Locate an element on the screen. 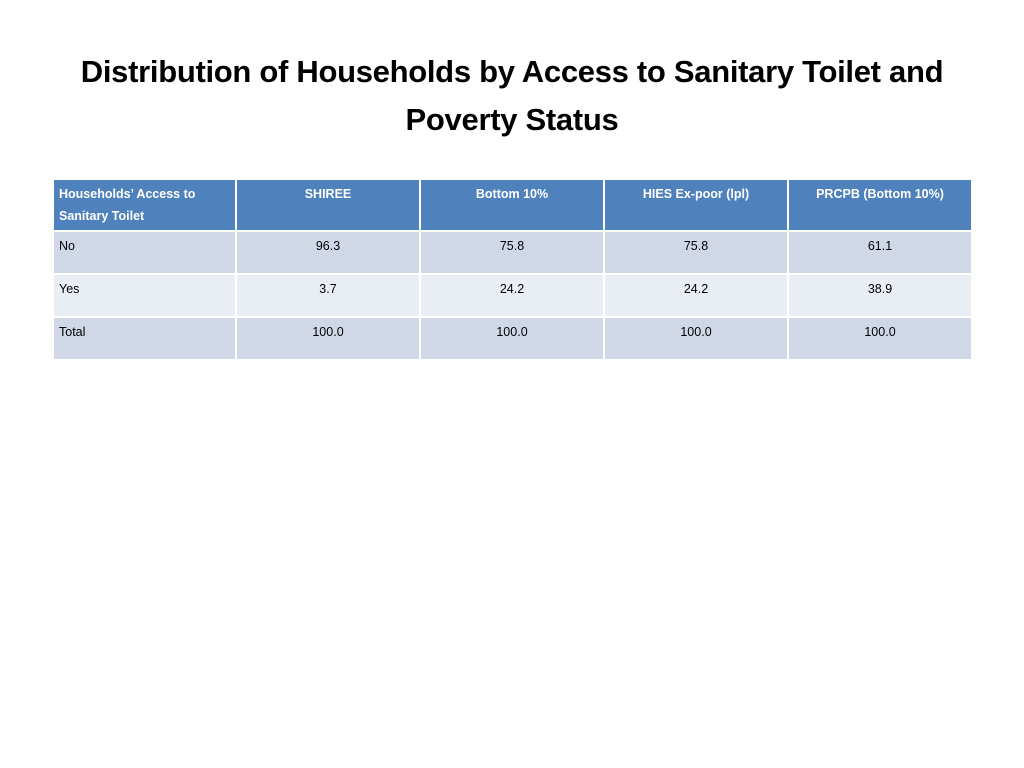  table-row: Yes 3.7 24.2 24.2 38.9 is located at coordinates (512, 295).